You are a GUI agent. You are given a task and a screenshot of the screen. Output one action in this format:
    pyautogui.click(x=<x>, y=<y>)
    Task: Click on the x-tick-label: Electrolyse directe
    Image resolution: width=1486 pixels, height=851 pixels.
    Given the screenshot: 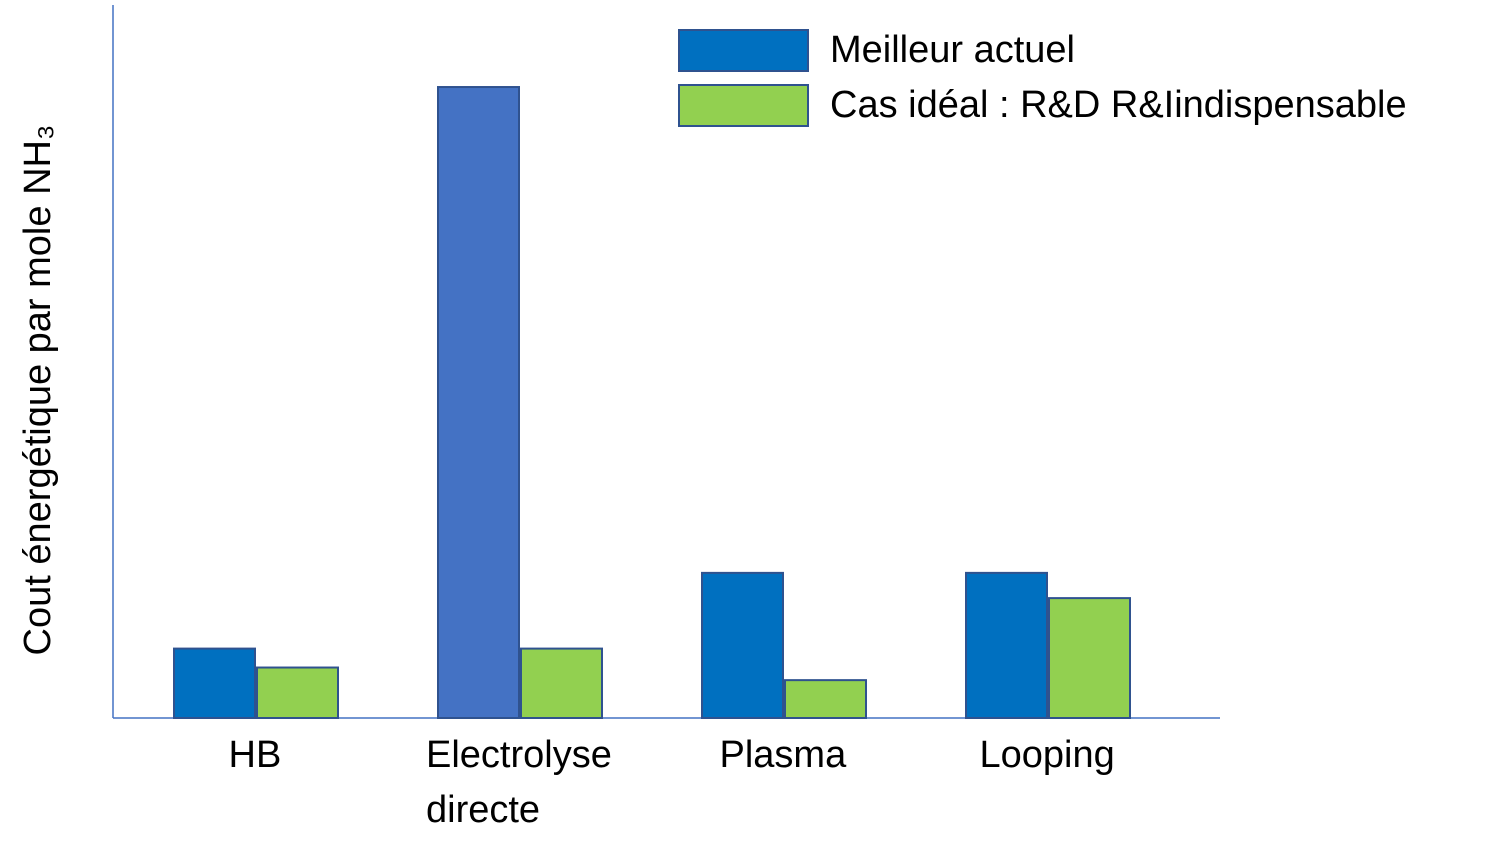 What is the action you would take?
    pyautogui.click(x=519, y=783)
    